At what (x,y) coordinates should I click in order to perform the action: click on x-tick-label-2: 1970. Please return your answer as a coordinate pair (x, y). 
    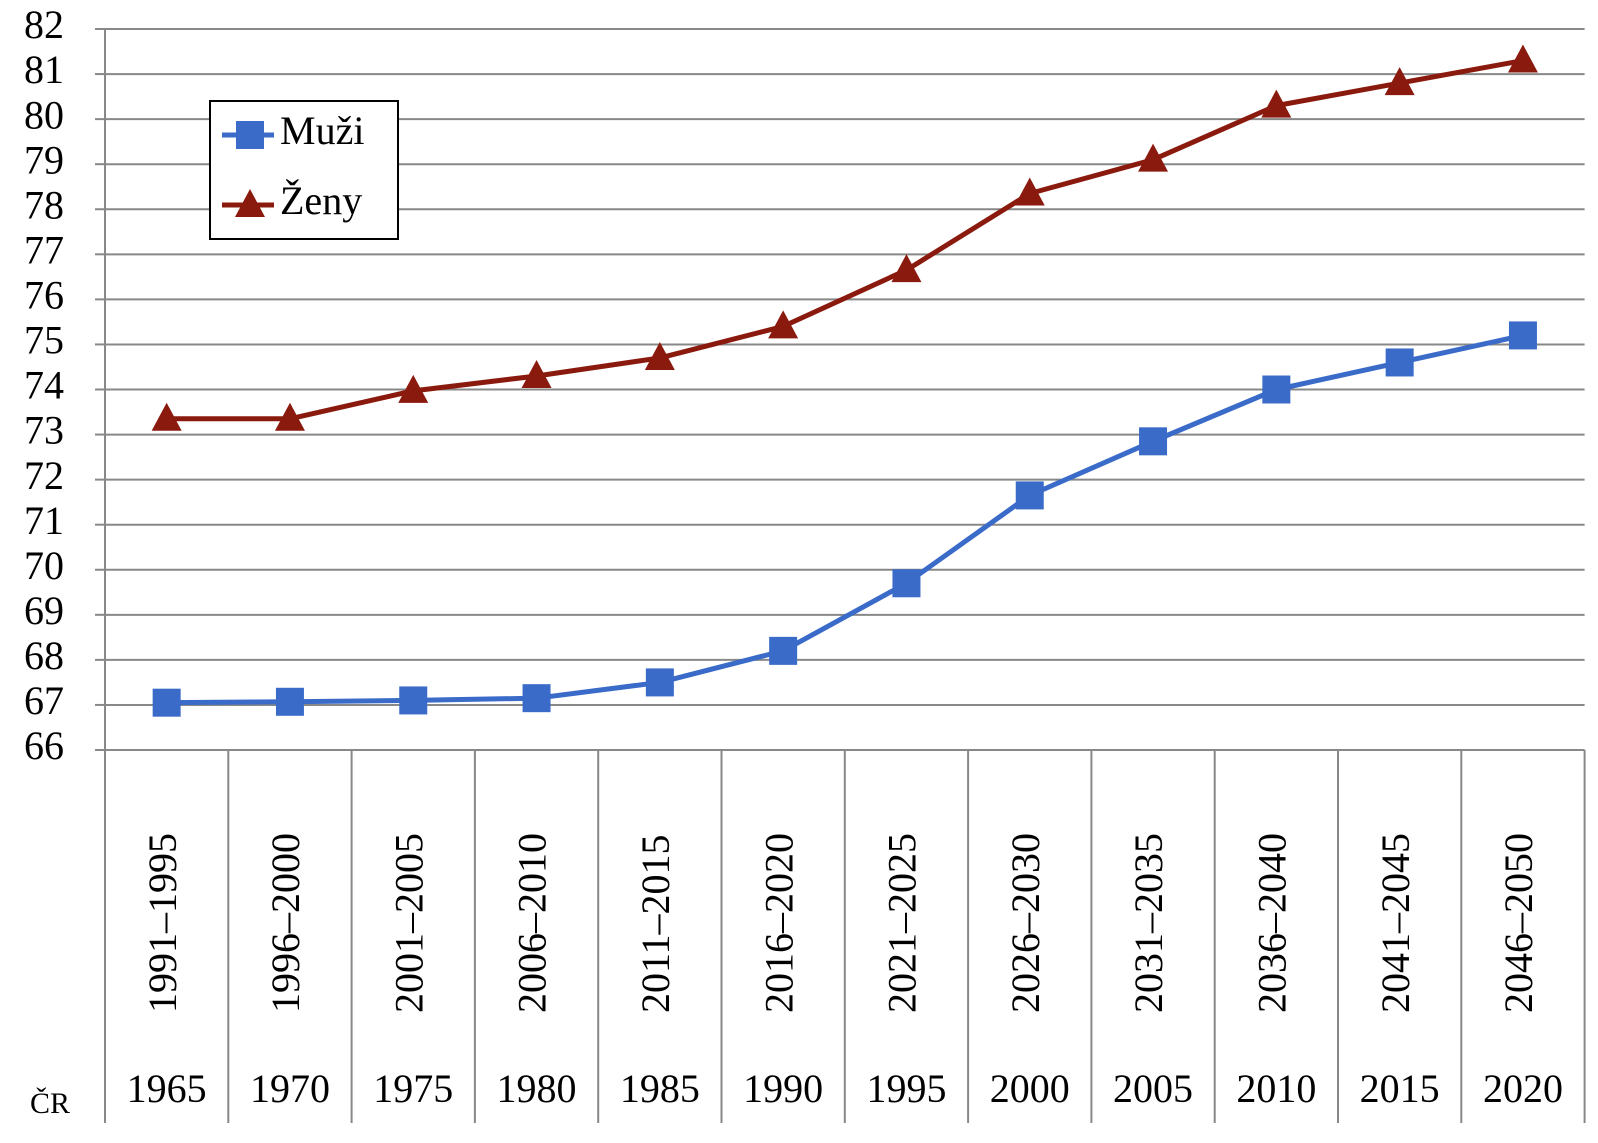
    Looking at the image, I should click on (290, 1088).